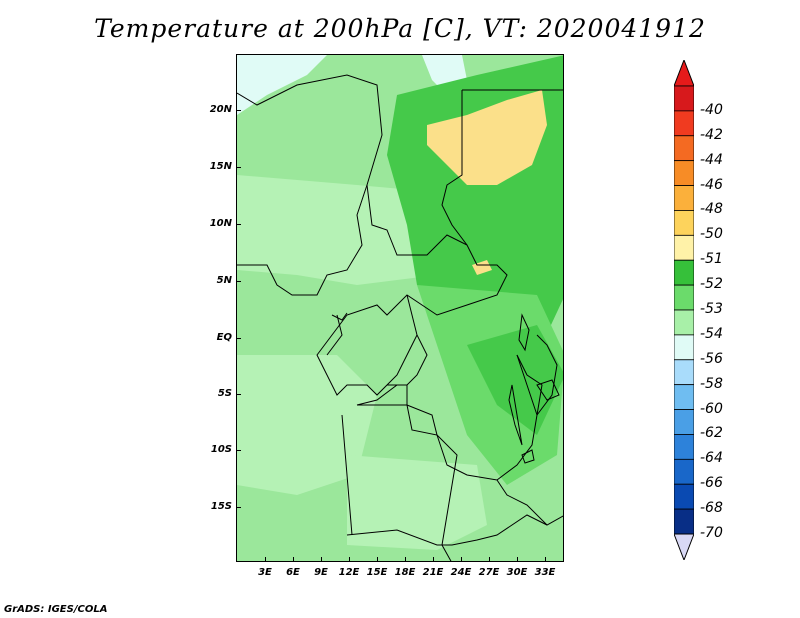 This screenshot has height=618, width=800. I want to click on colorbar-label: -62, so click(711, 433).